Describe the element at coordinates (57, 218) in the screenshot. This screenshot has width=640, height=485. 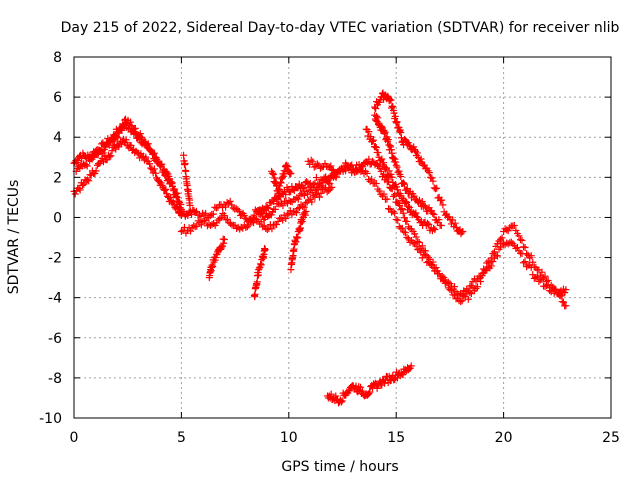
I see `y-tick-label: 0` at that location.